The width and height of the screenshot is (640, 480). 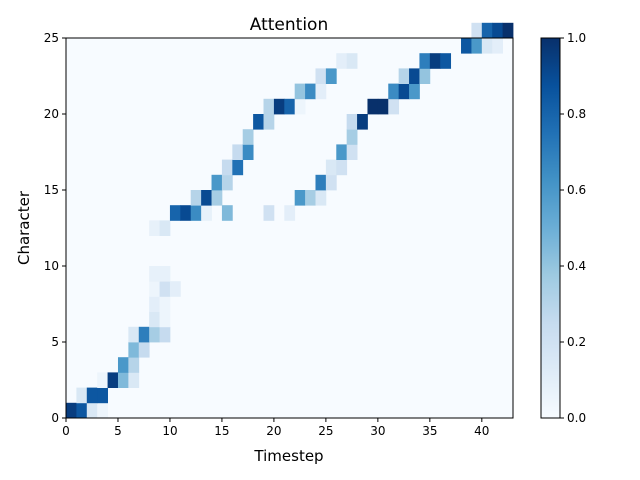 What do you see at coordinates (51, 190) in the screenshot?
I see `y-tick-label: 15` at bounding box center [51, 190].